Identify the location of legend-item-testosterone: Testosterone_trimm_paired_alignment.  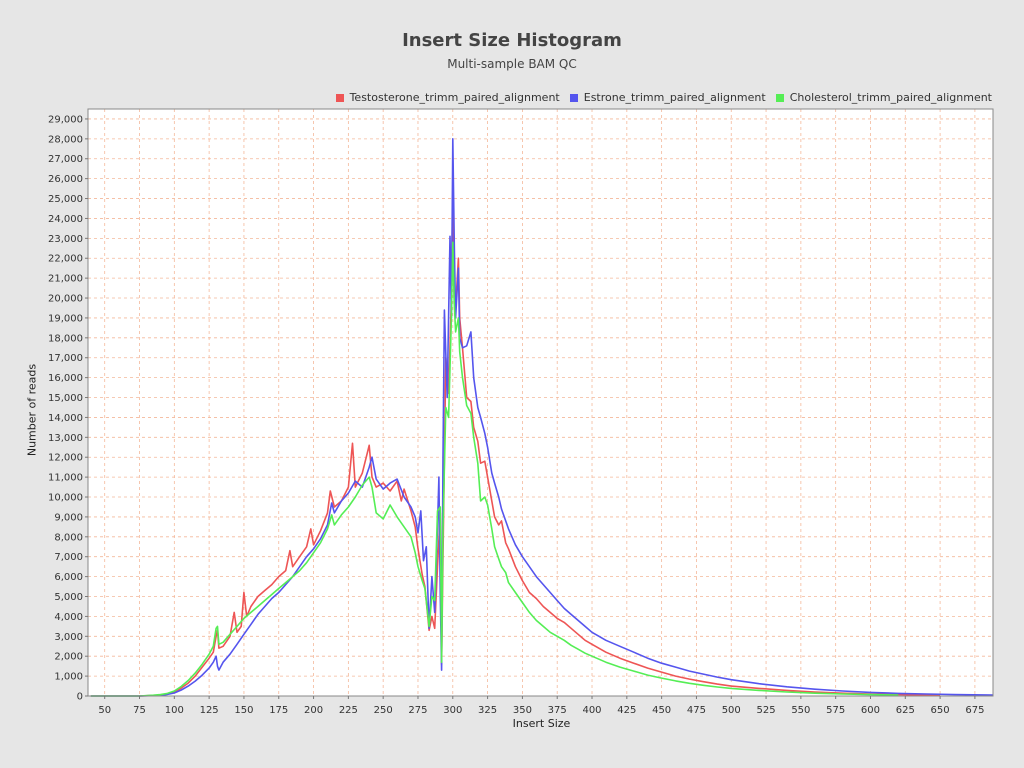
(447, 97).